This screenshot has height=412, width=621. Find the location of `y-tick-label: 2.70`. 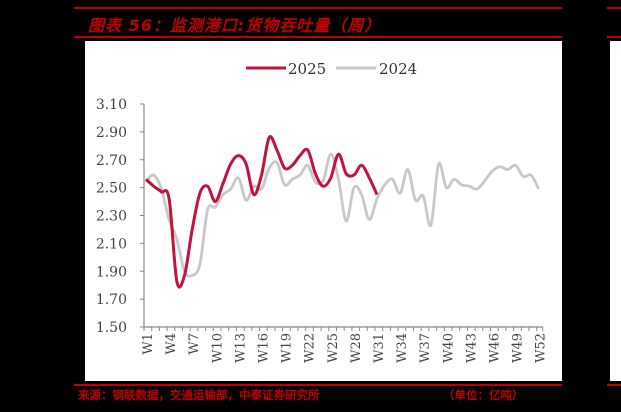

y-tick-label: 2.70 is located at coordinates (111, 161).